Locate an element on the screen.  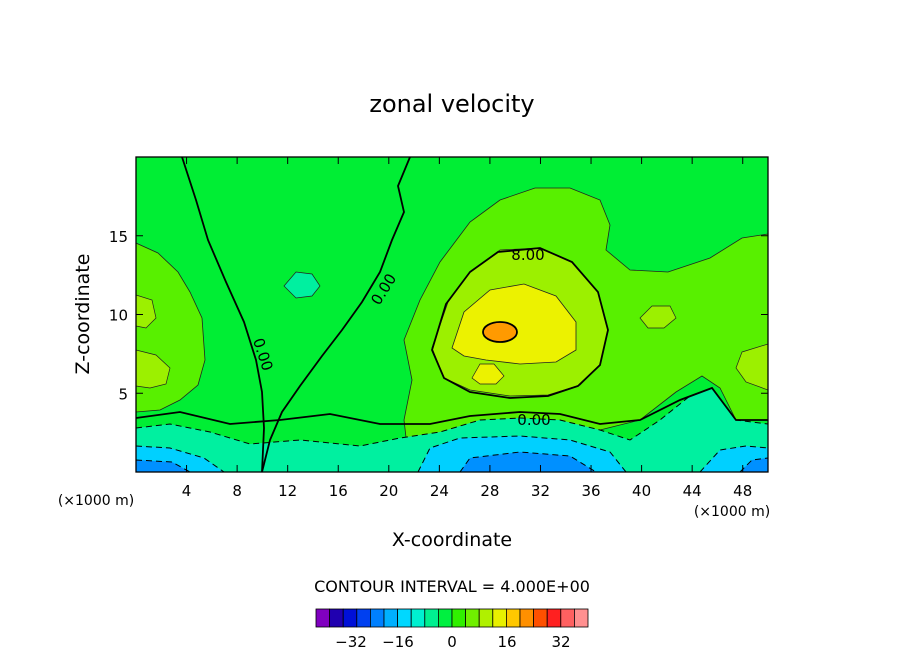
maximum-zone is located at coordinates (514, 324).